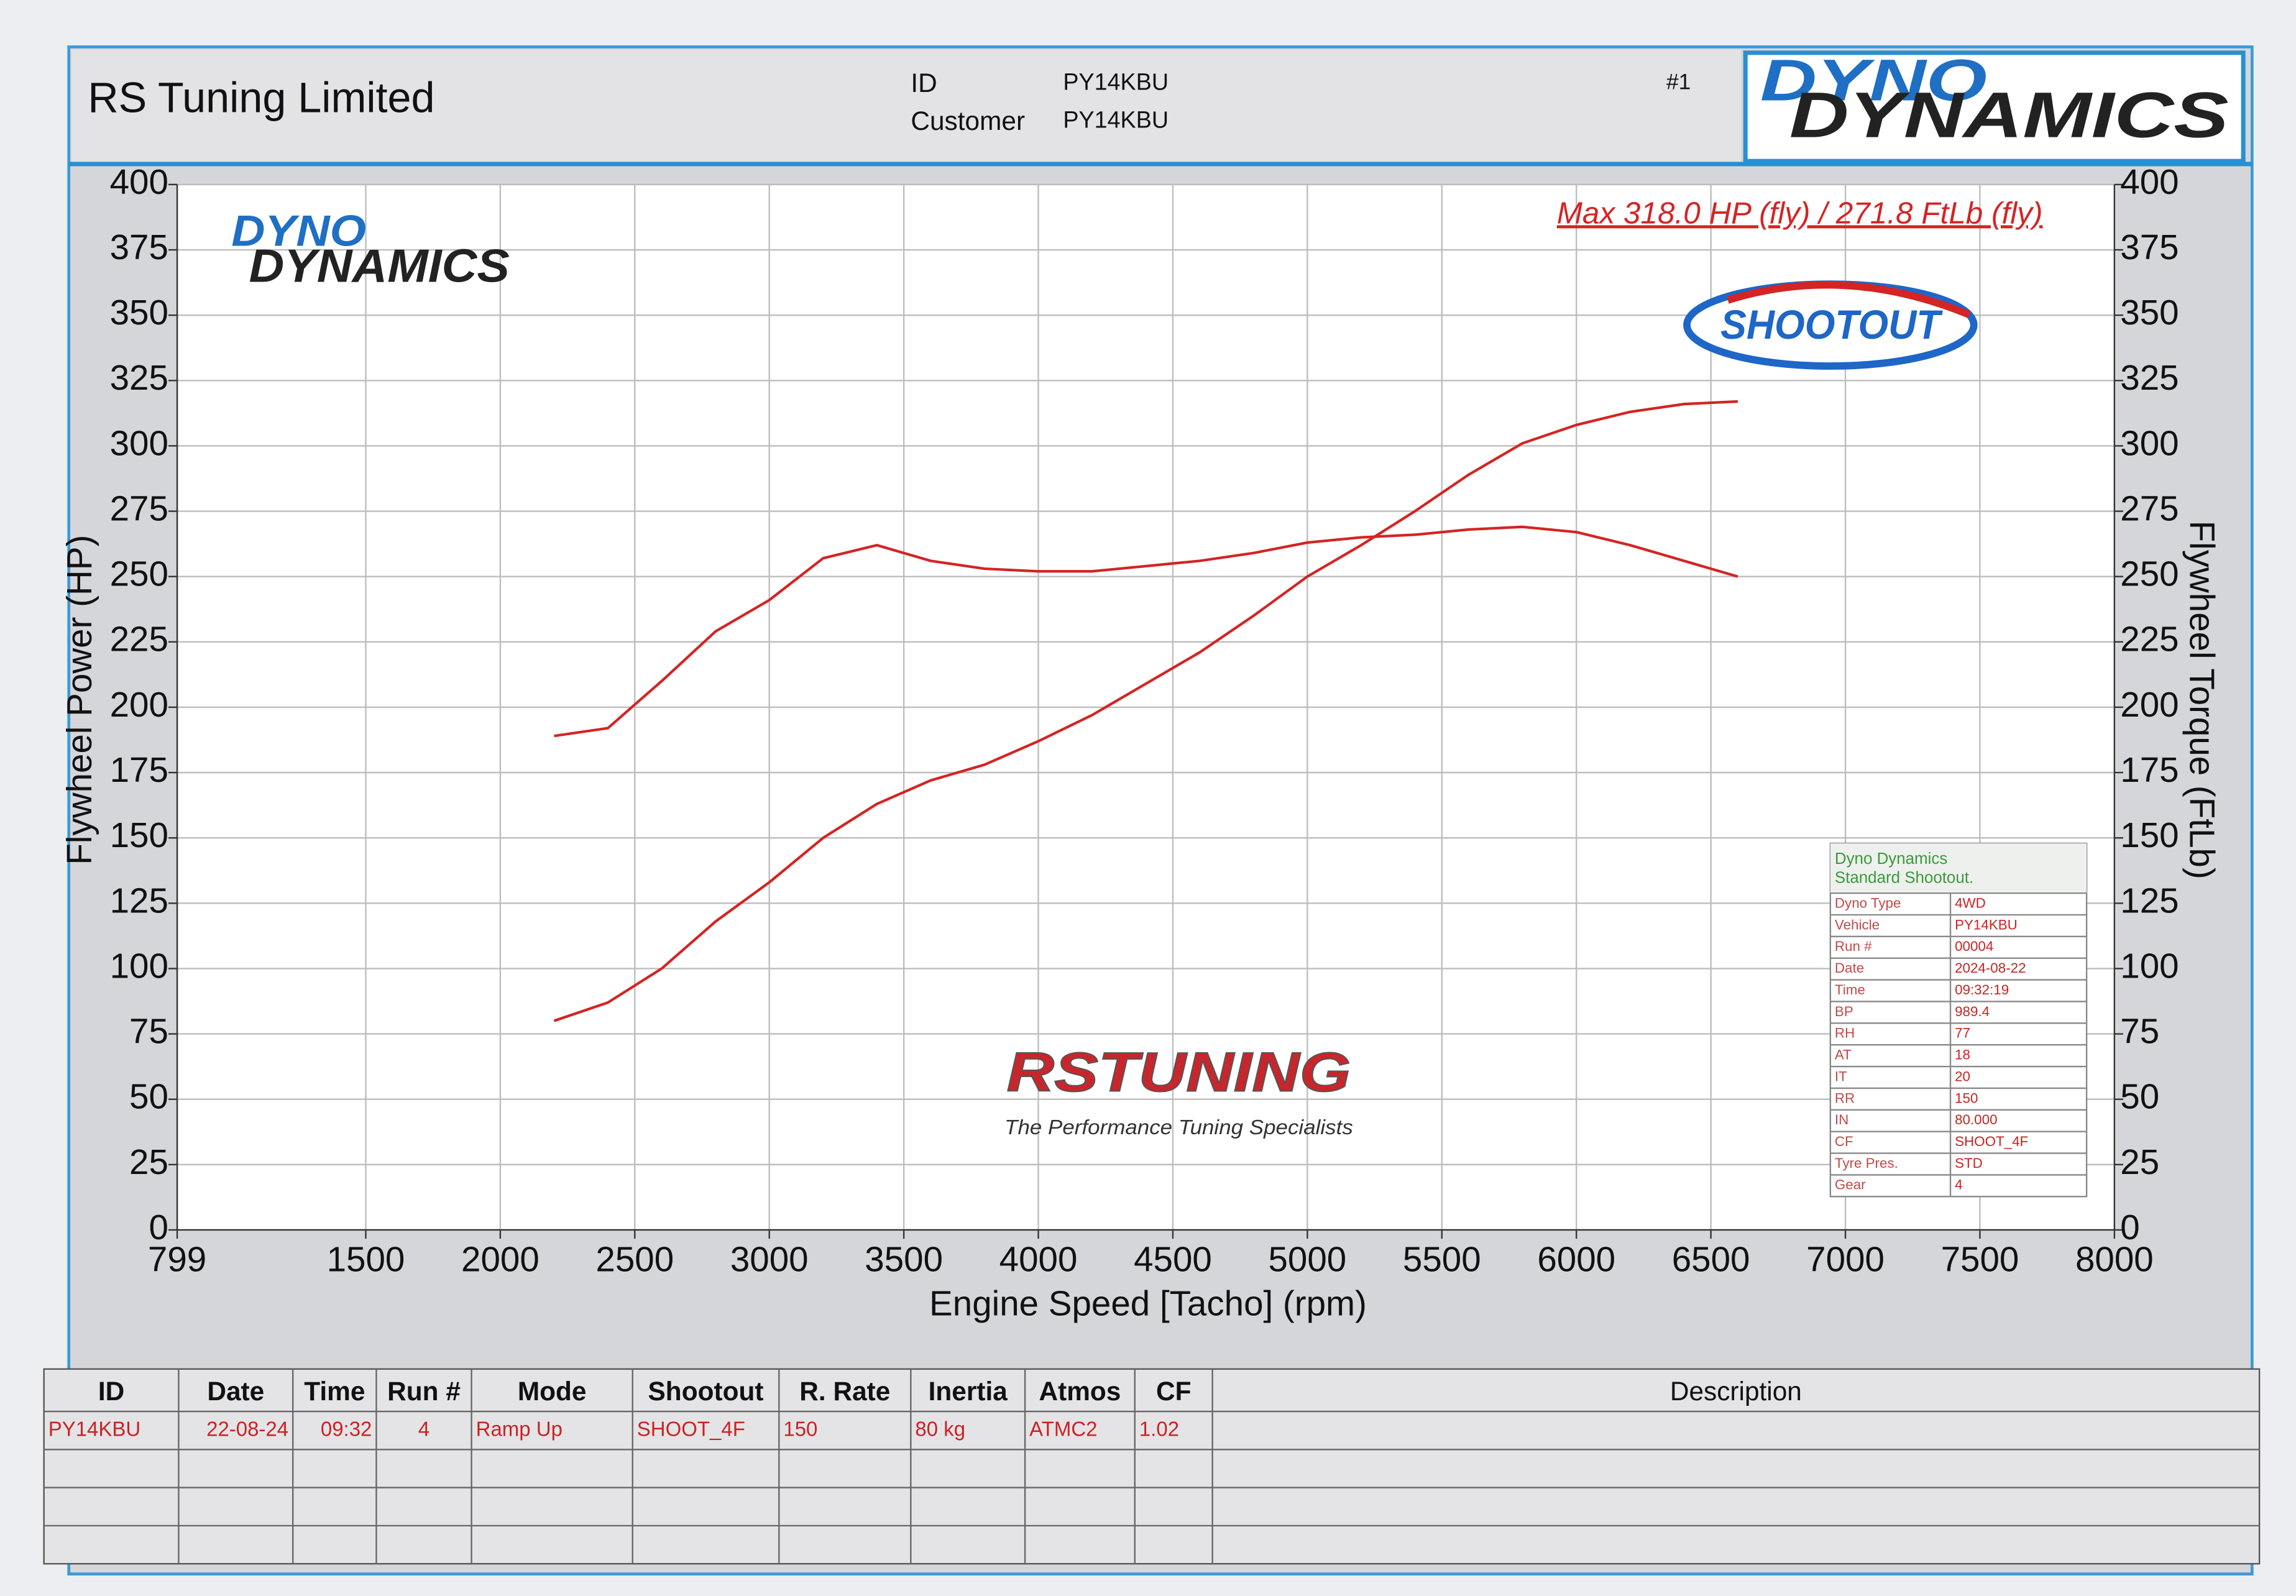 The height and width of the screenshot is (1596, 2296). Describe the element at coordinates (769, 1259) in the screenshot. I see `x-tick-label: 3000` at that location.